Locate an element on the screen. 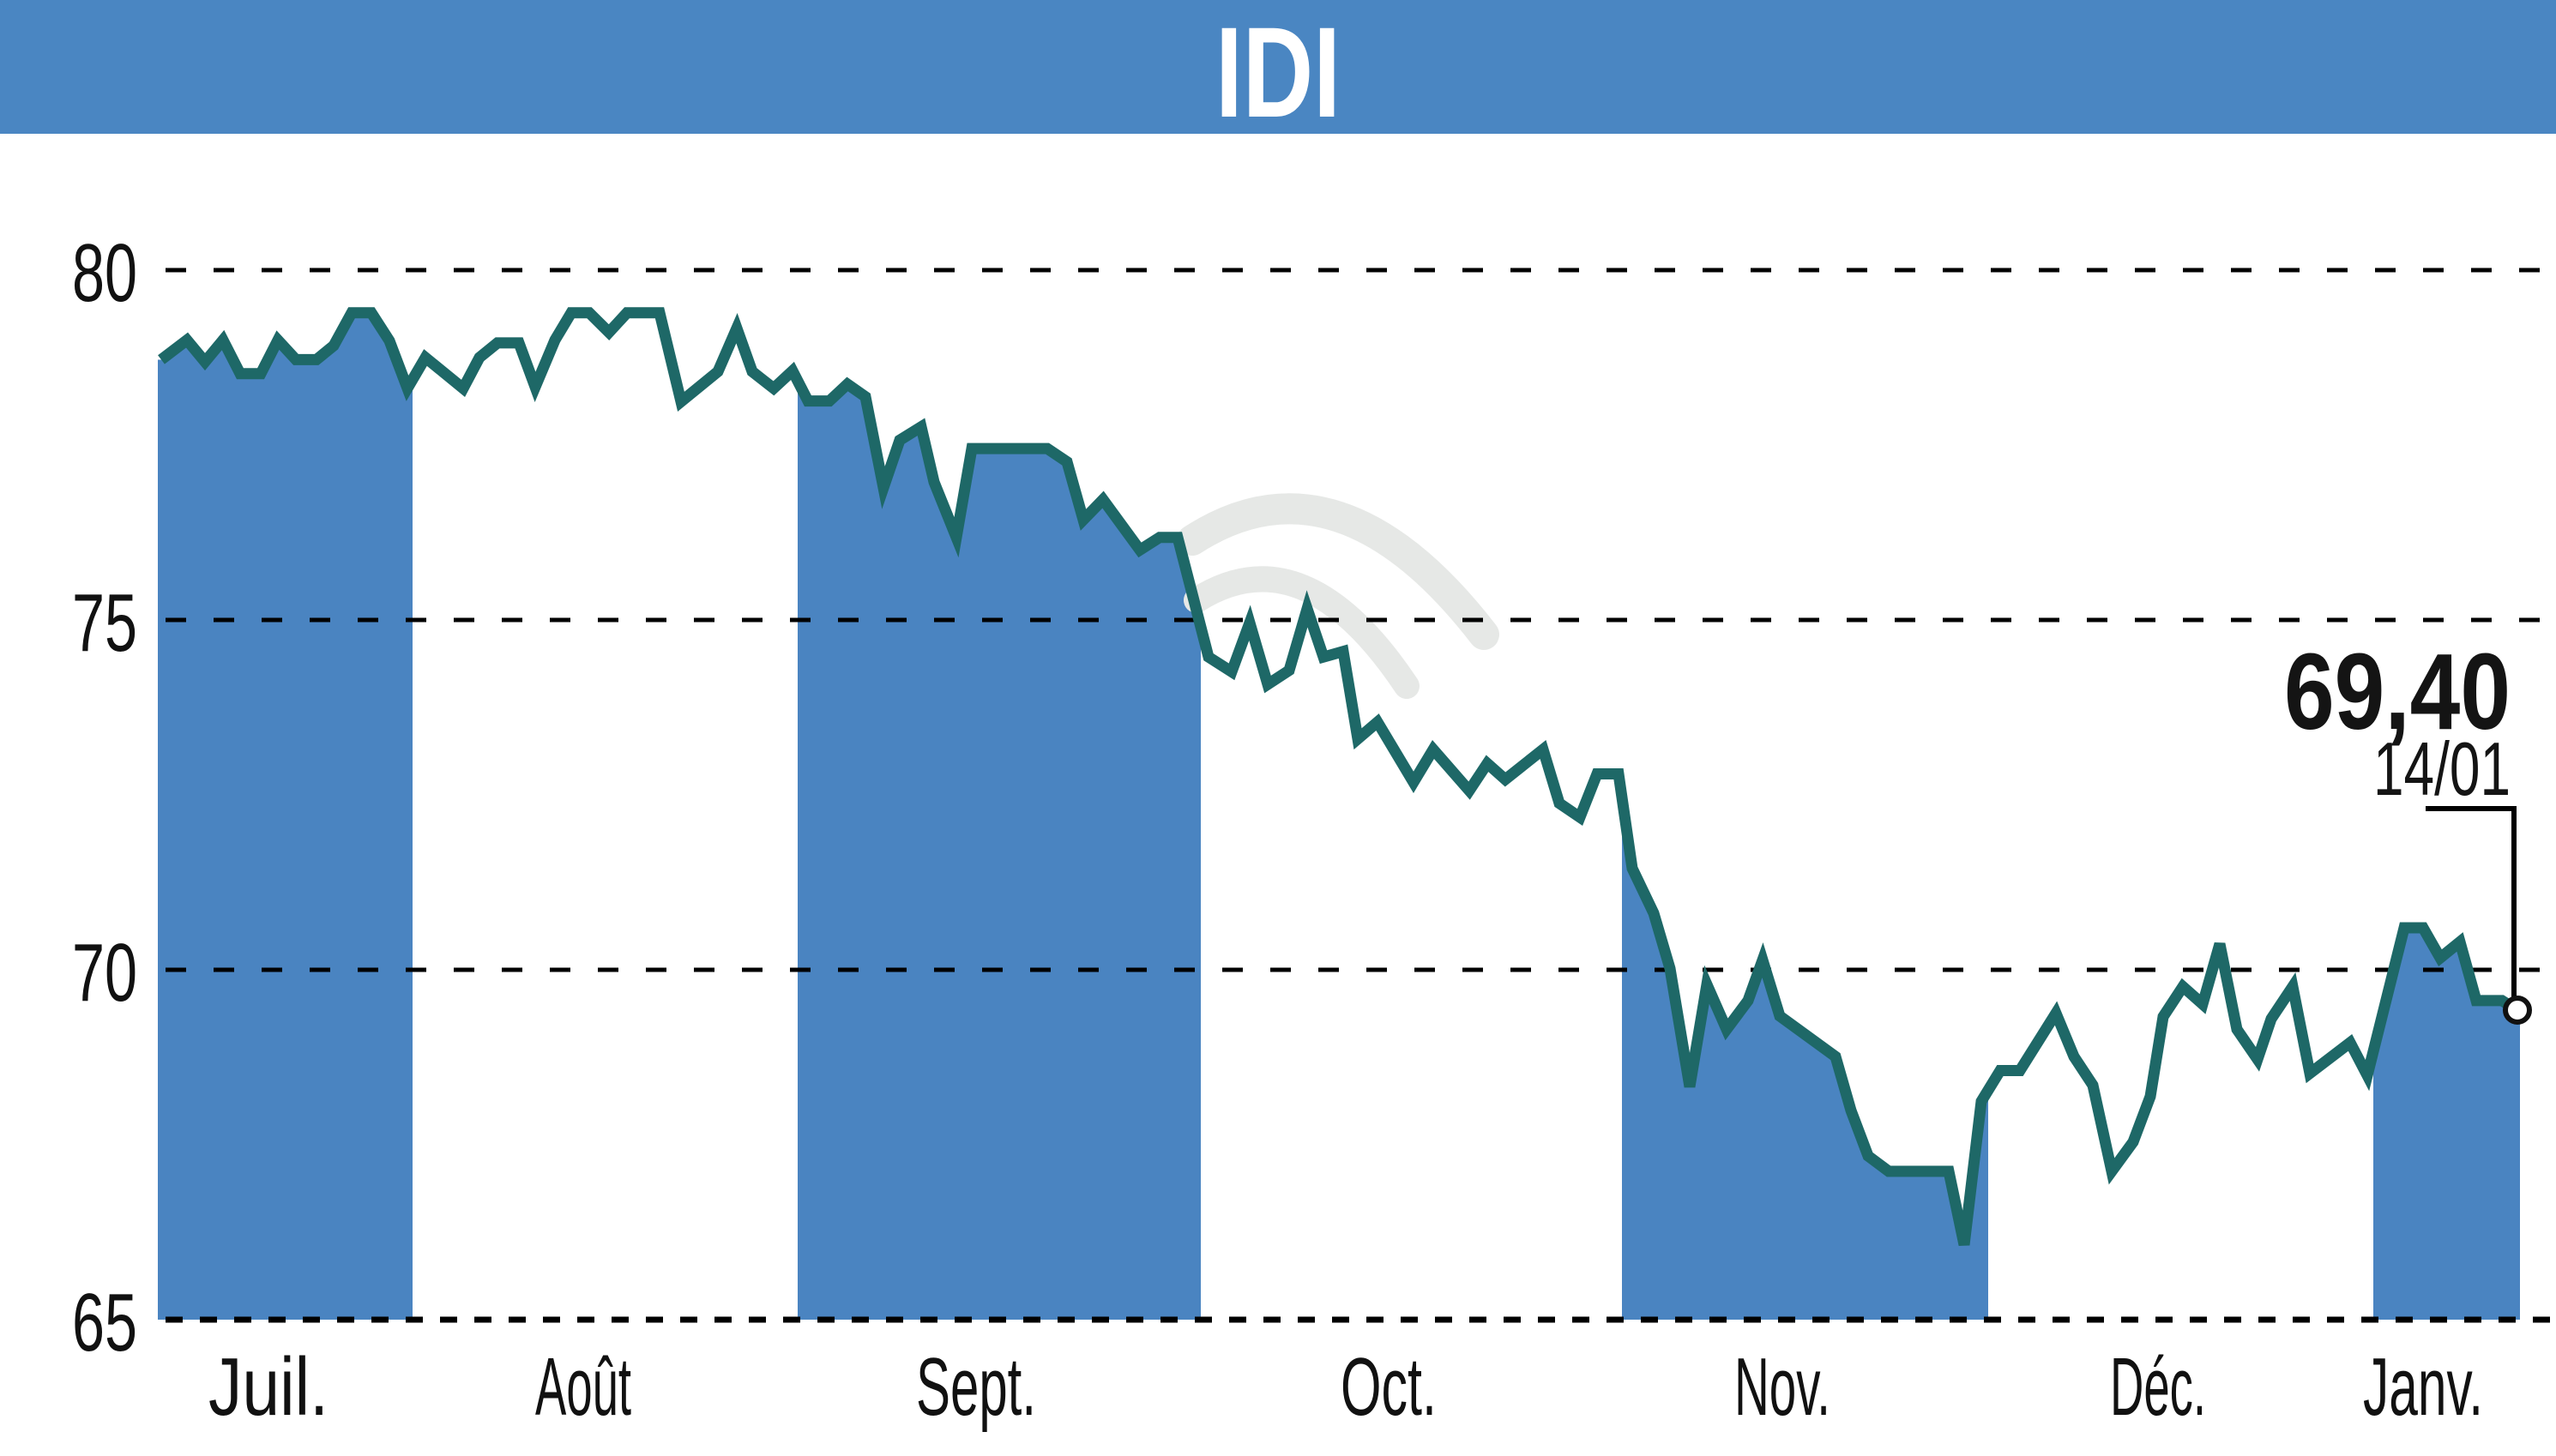 Image resolution: width=2556 pixels, height=1456 pixels. y-tick-label: 65 is located at coordinates (104, 1323).